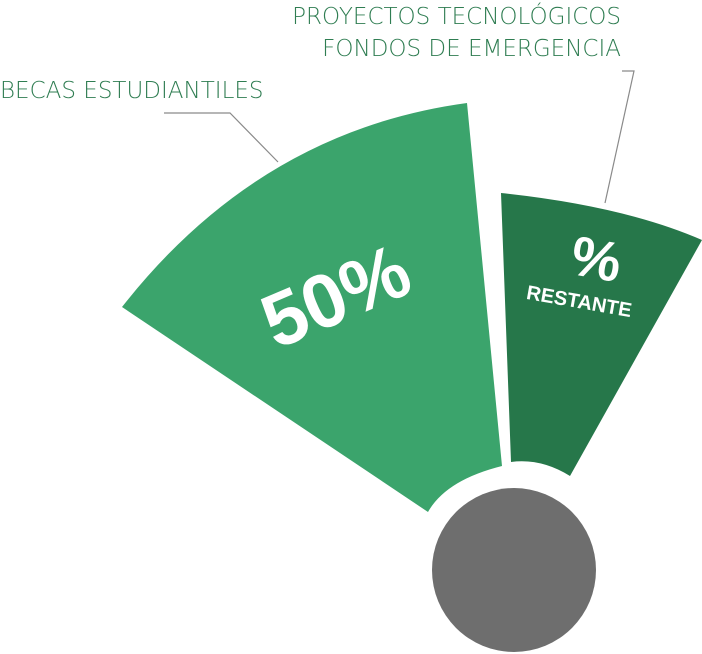 Image resolution: width=702 pixels, height=654 pixels. I want to click on leader-line-right, so click(619, 137).